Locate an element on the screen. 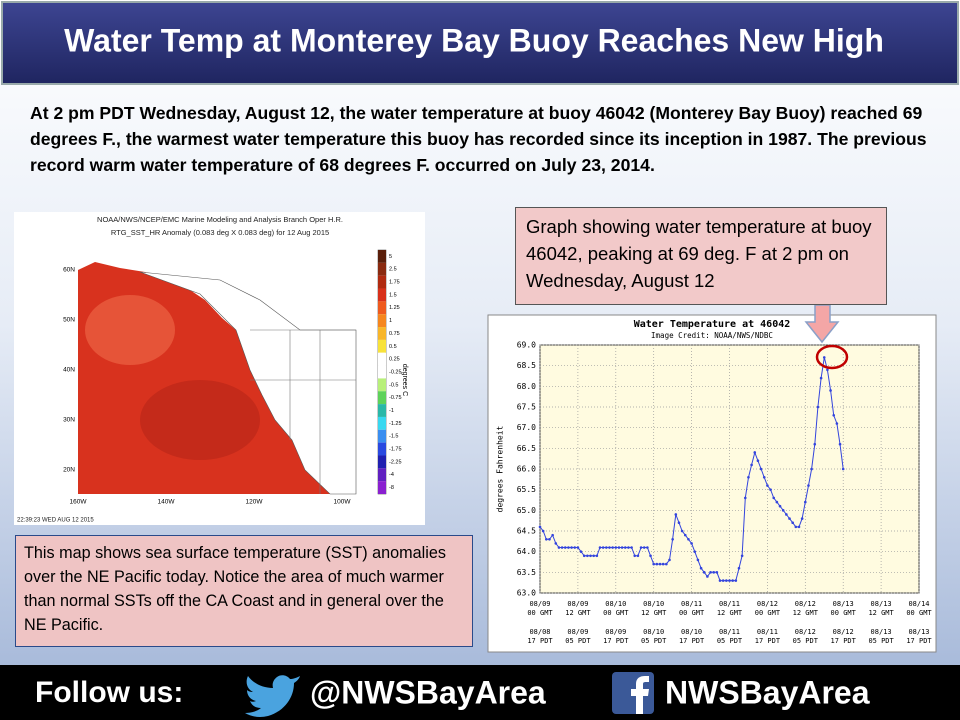  x-tick-label: 08/11 is located at coordinates (729, 632).